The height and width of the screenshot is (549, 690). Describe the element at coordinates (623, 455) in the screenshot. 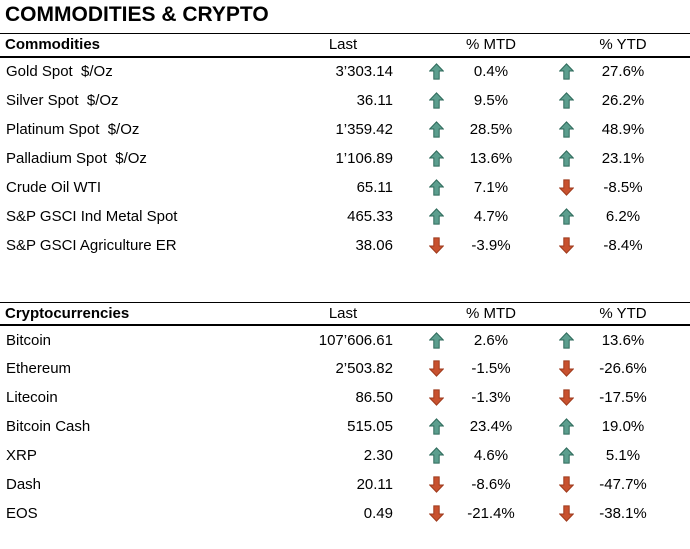

I see `ytd-value: 5.1%` at that location.